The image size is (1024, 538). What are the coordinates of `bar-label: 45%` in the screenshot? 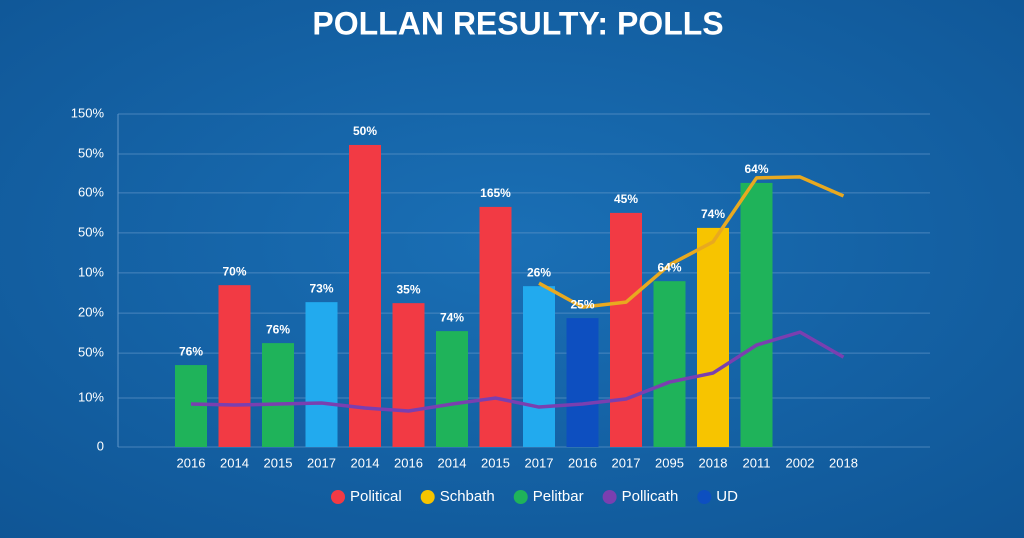 It's located at (626, 199).